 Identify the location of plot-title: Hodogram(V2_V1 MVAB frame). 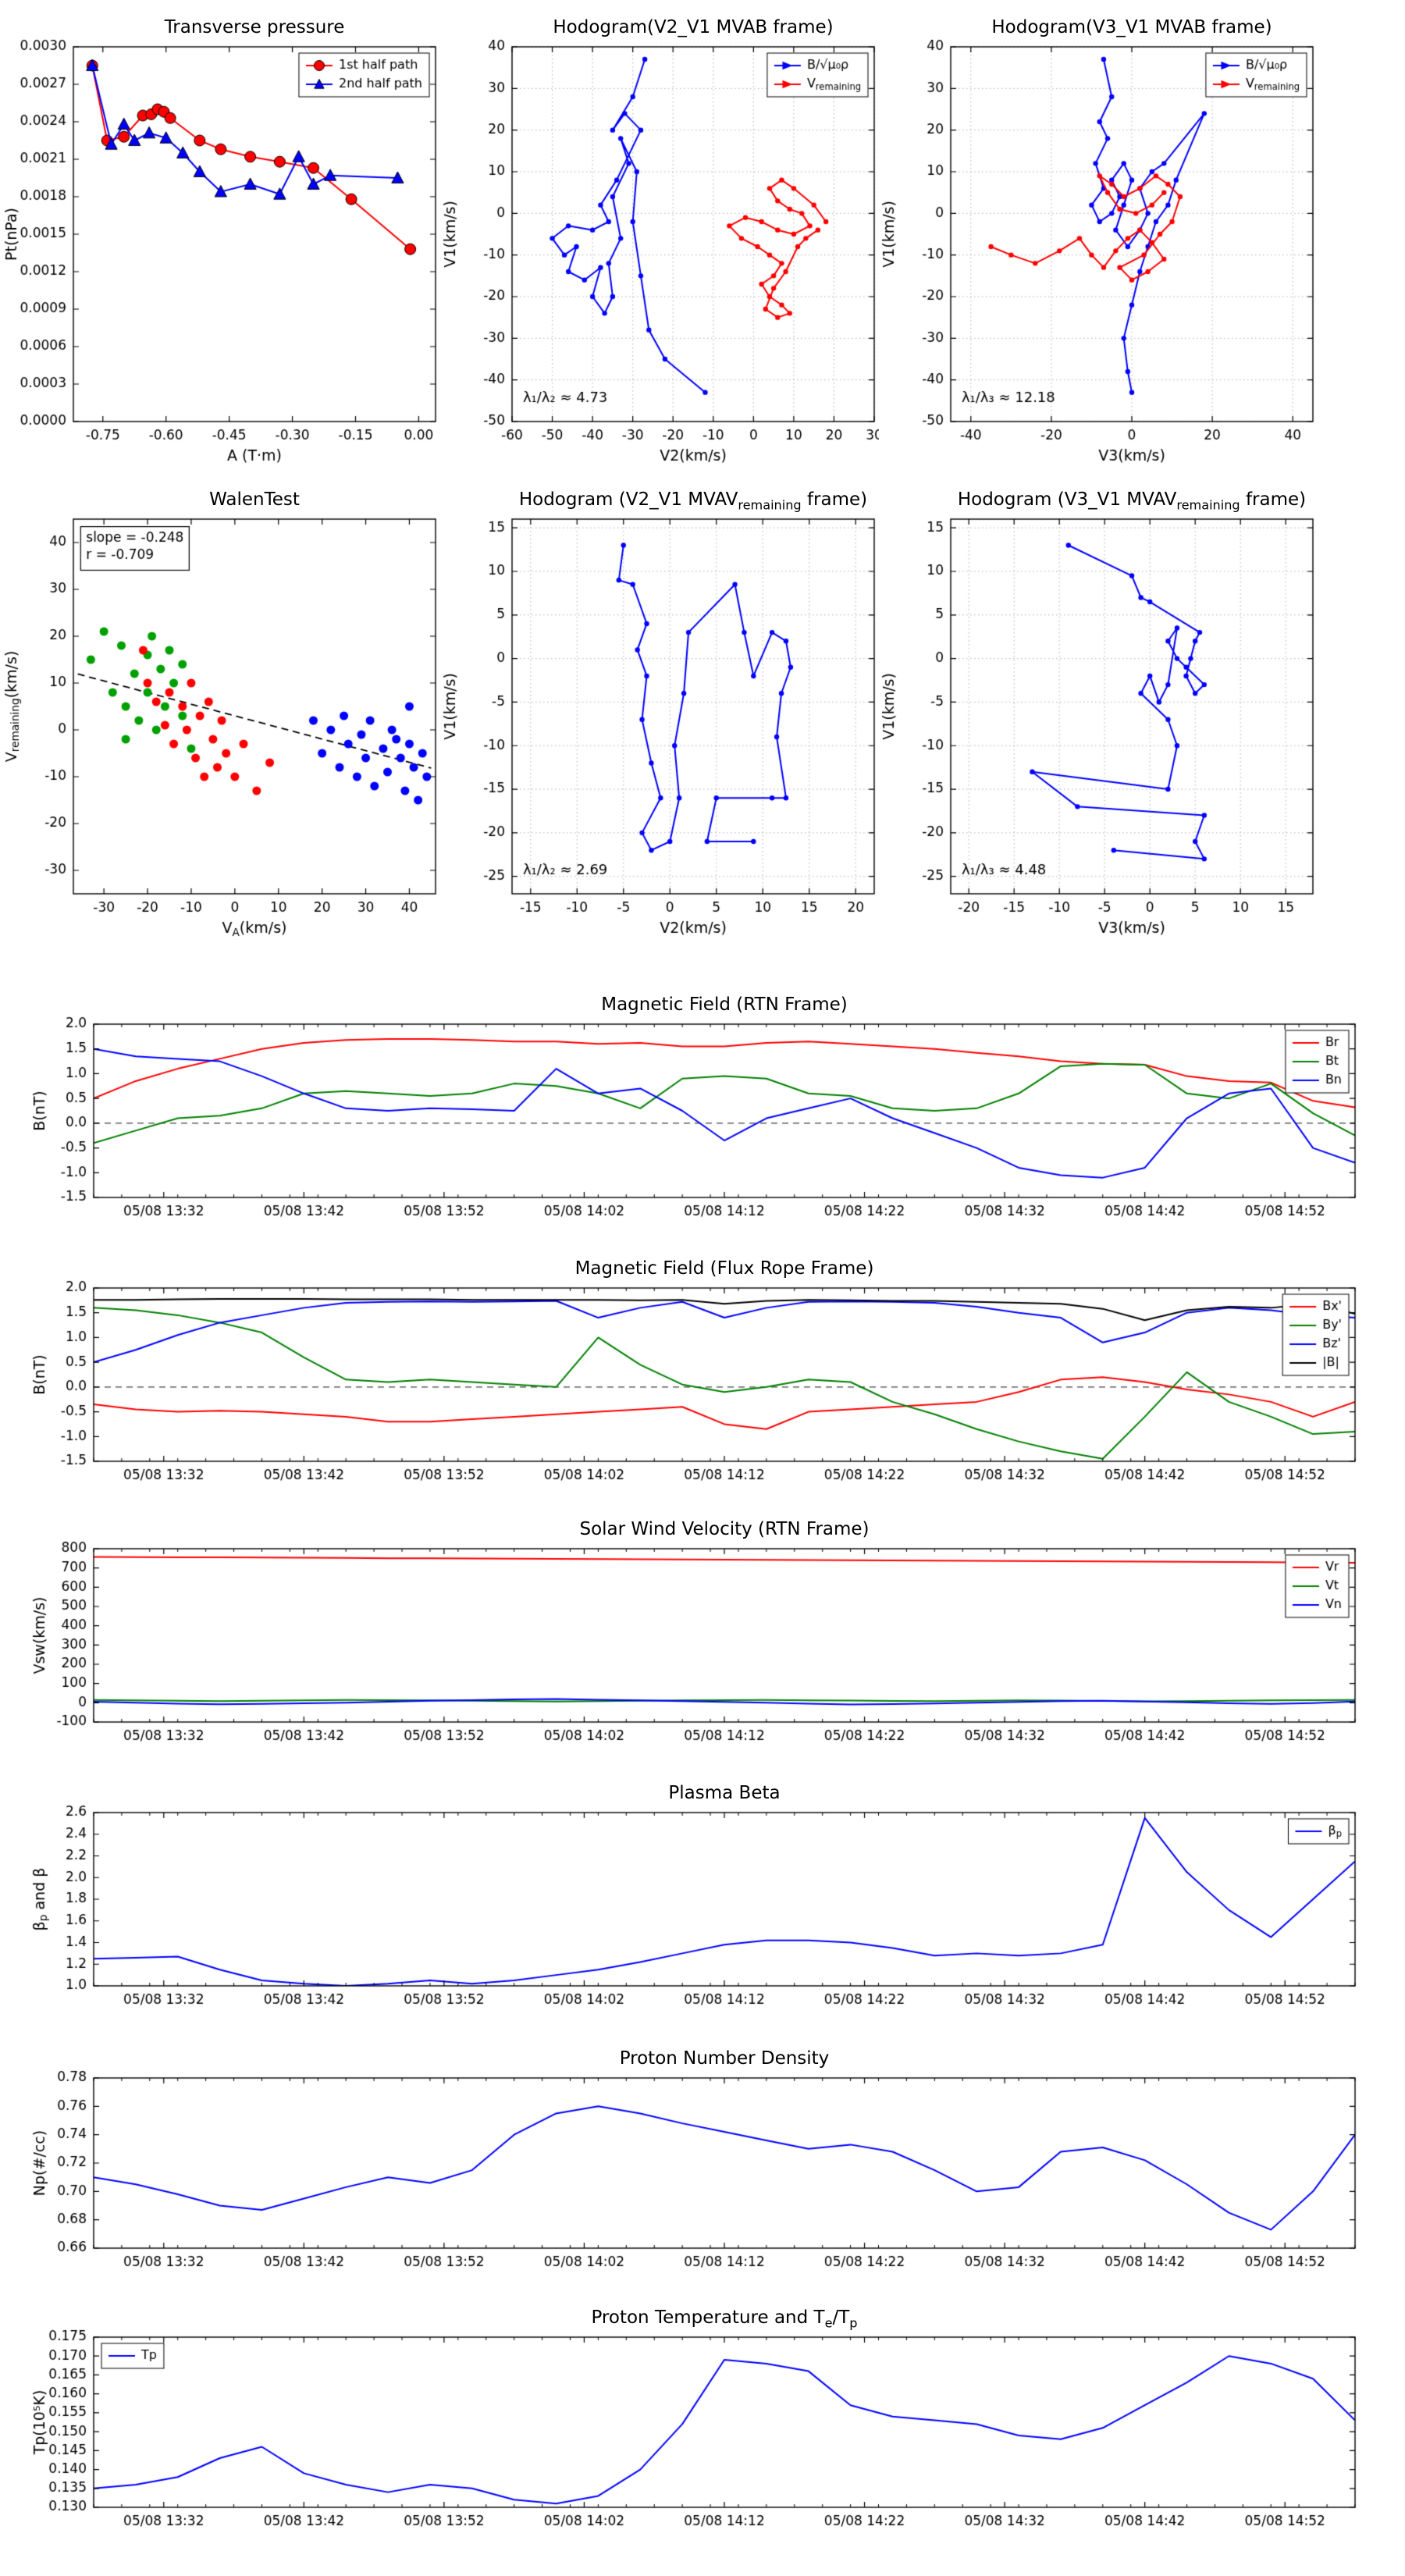
(693, 27).